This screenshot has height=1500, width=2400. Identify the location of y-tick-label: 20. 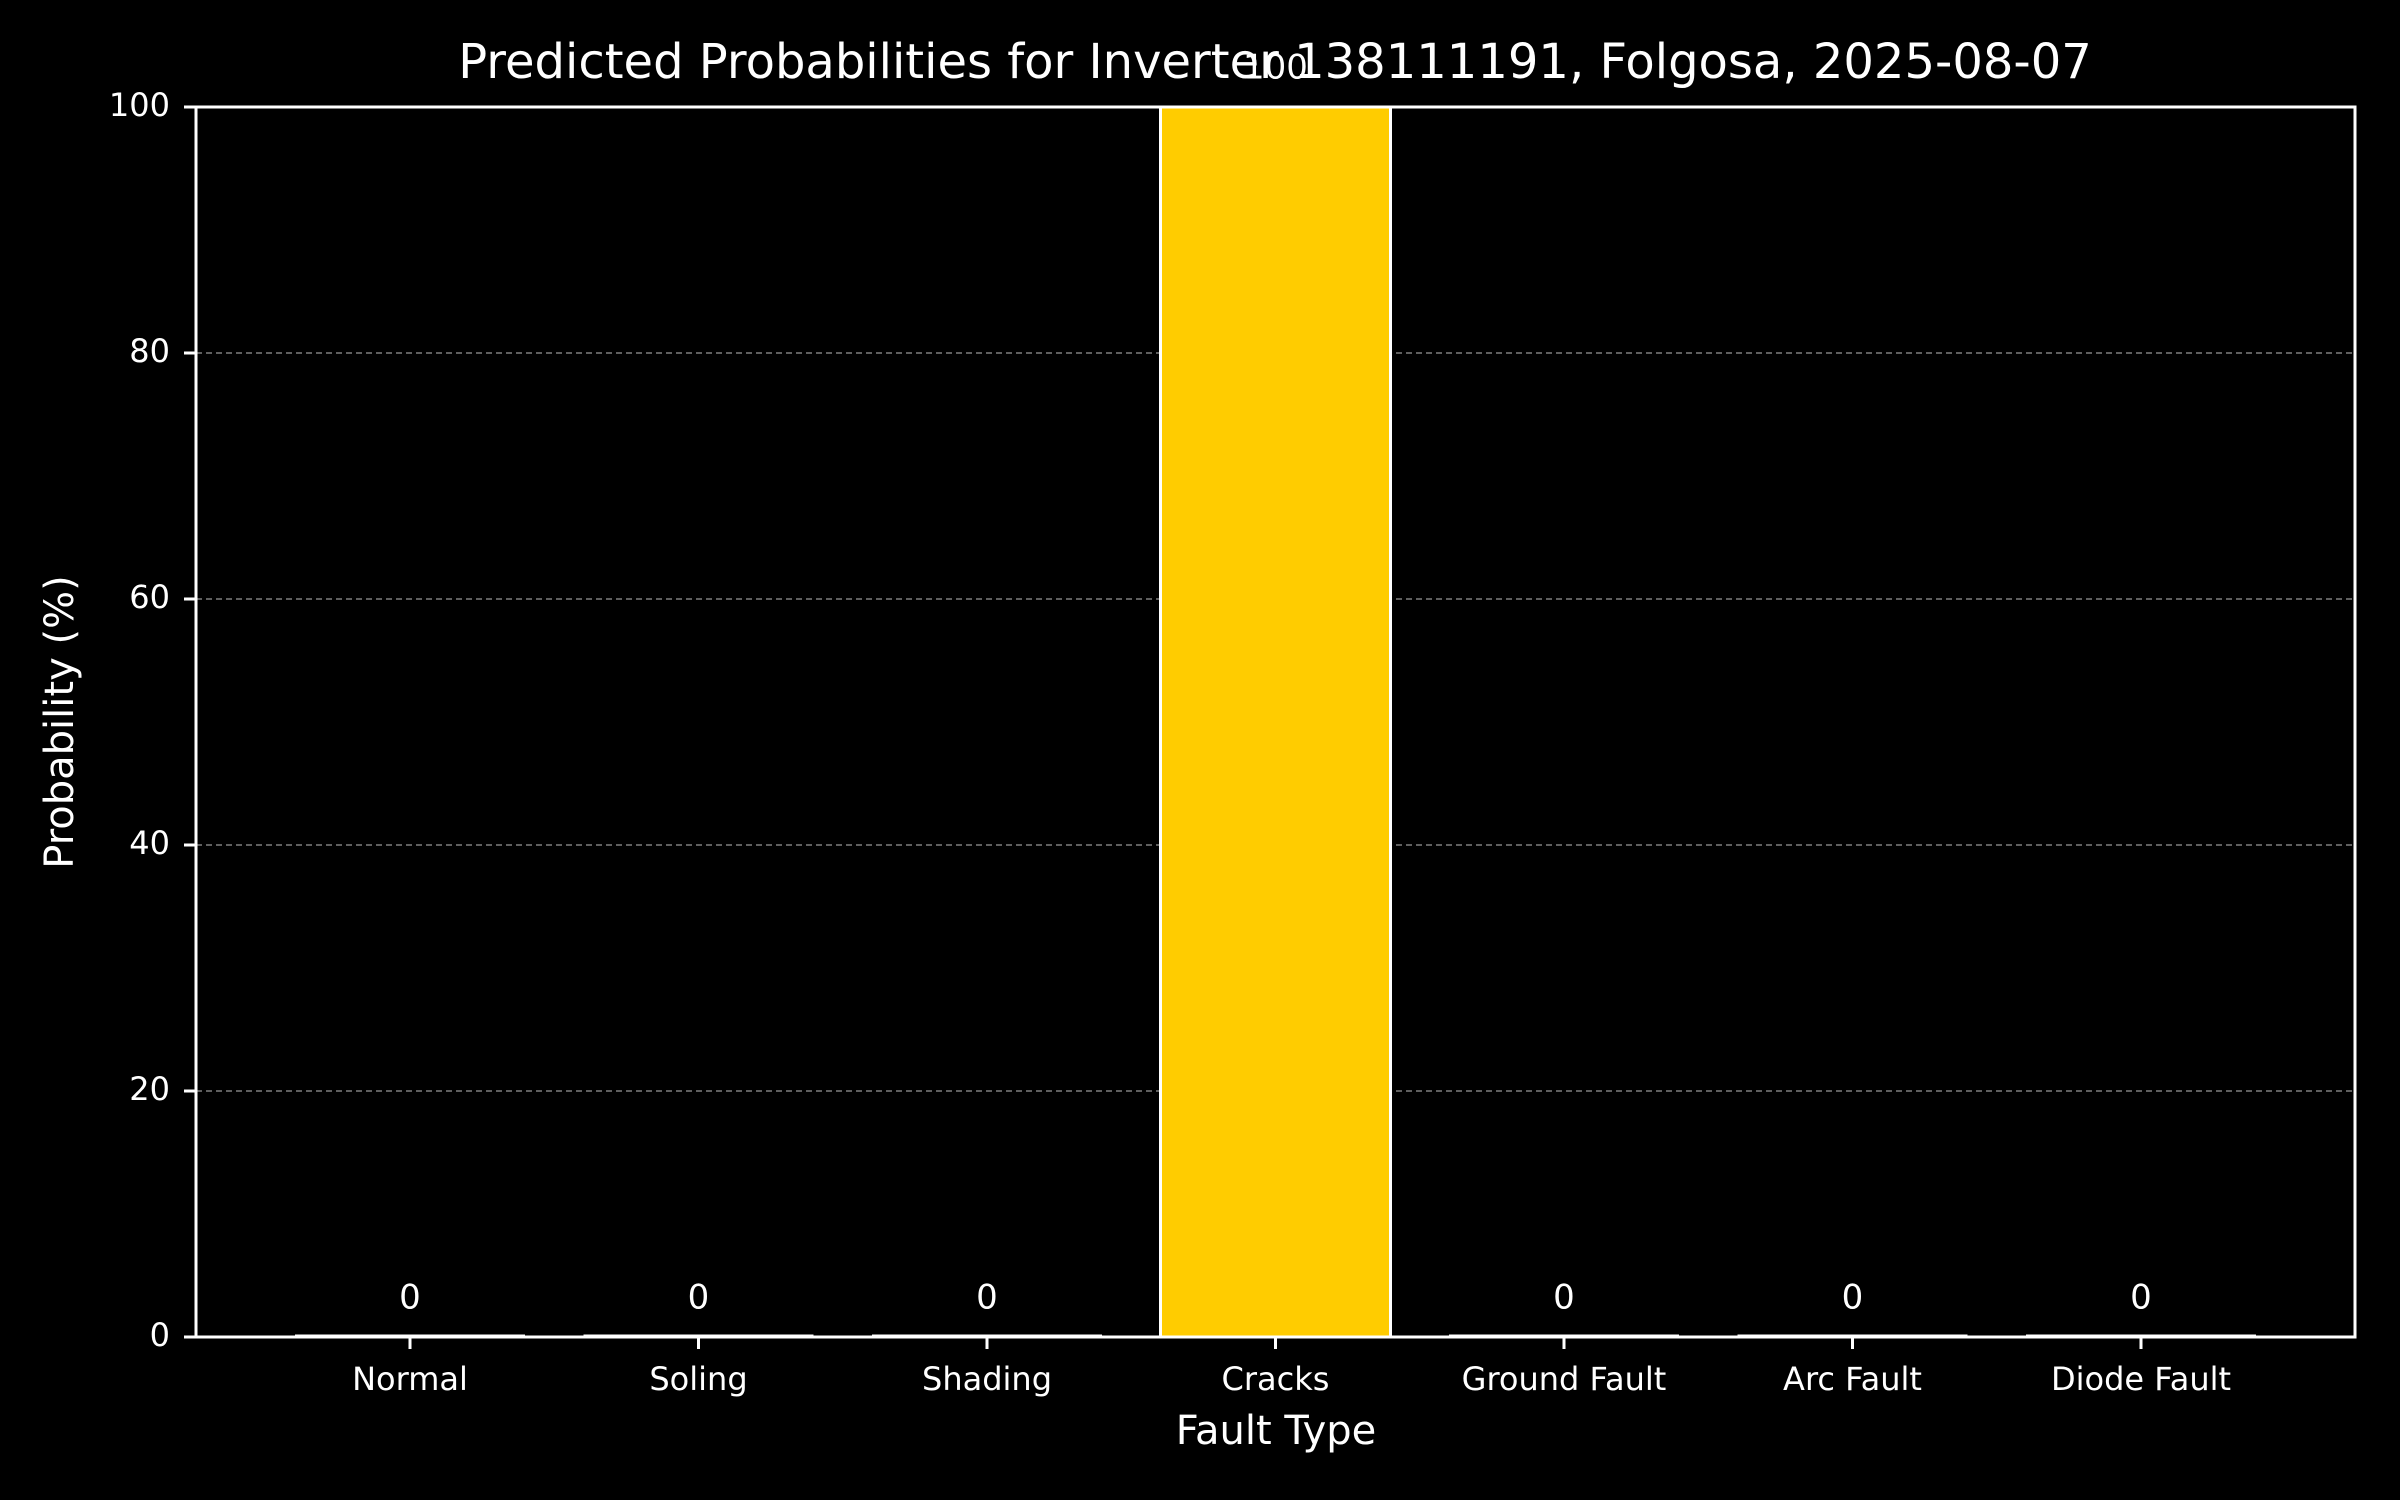
(149, 1089).